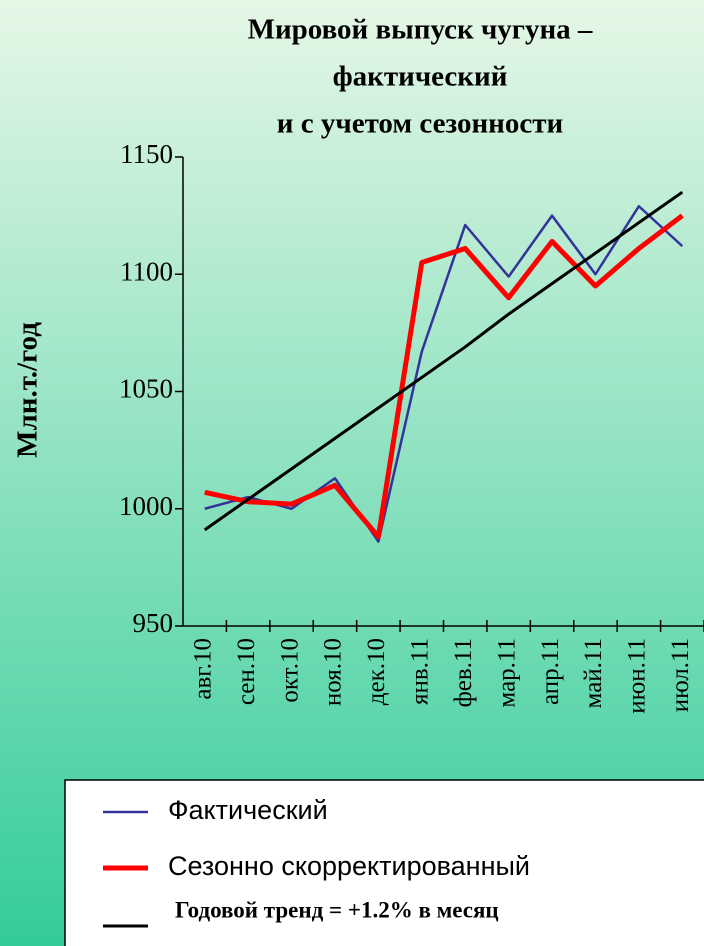 The width and height of the screenshot is (704, 946). What do you see at coordinates (202, 669) in the screenshot?
I see `x-tick-label: авг.10` at bounding box center [202, 669].